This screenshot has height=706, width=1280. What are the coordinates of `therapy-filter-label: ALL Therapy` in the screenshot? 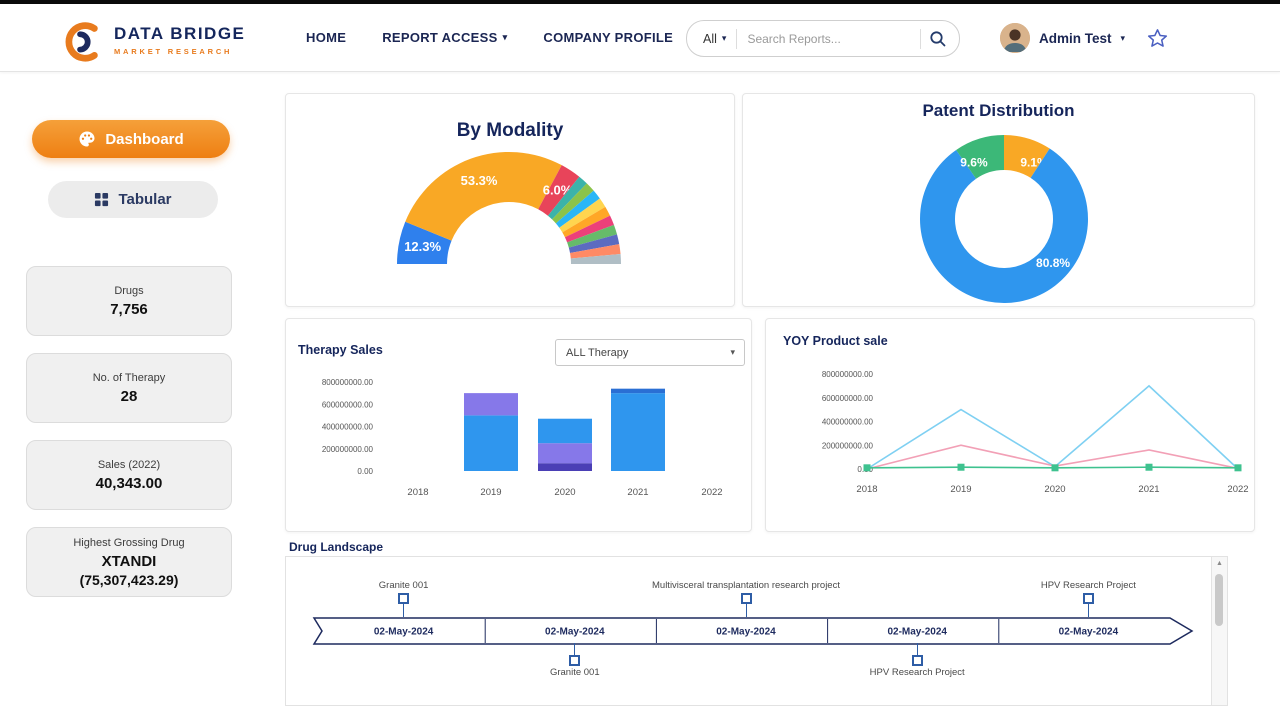 It's located at (597, 352).